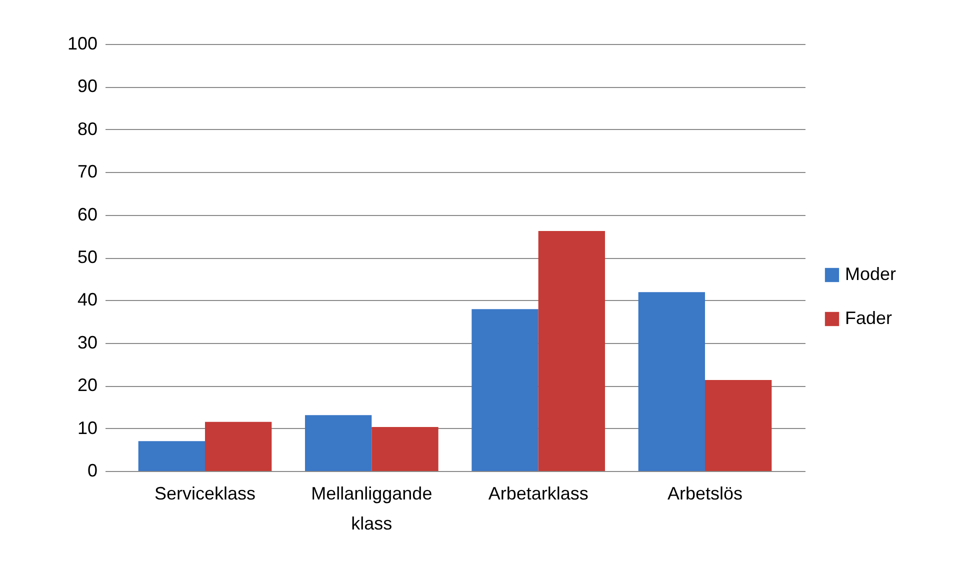 The image size is (962, 581). I want to click on legend-label: Fader, so click(868, 318).